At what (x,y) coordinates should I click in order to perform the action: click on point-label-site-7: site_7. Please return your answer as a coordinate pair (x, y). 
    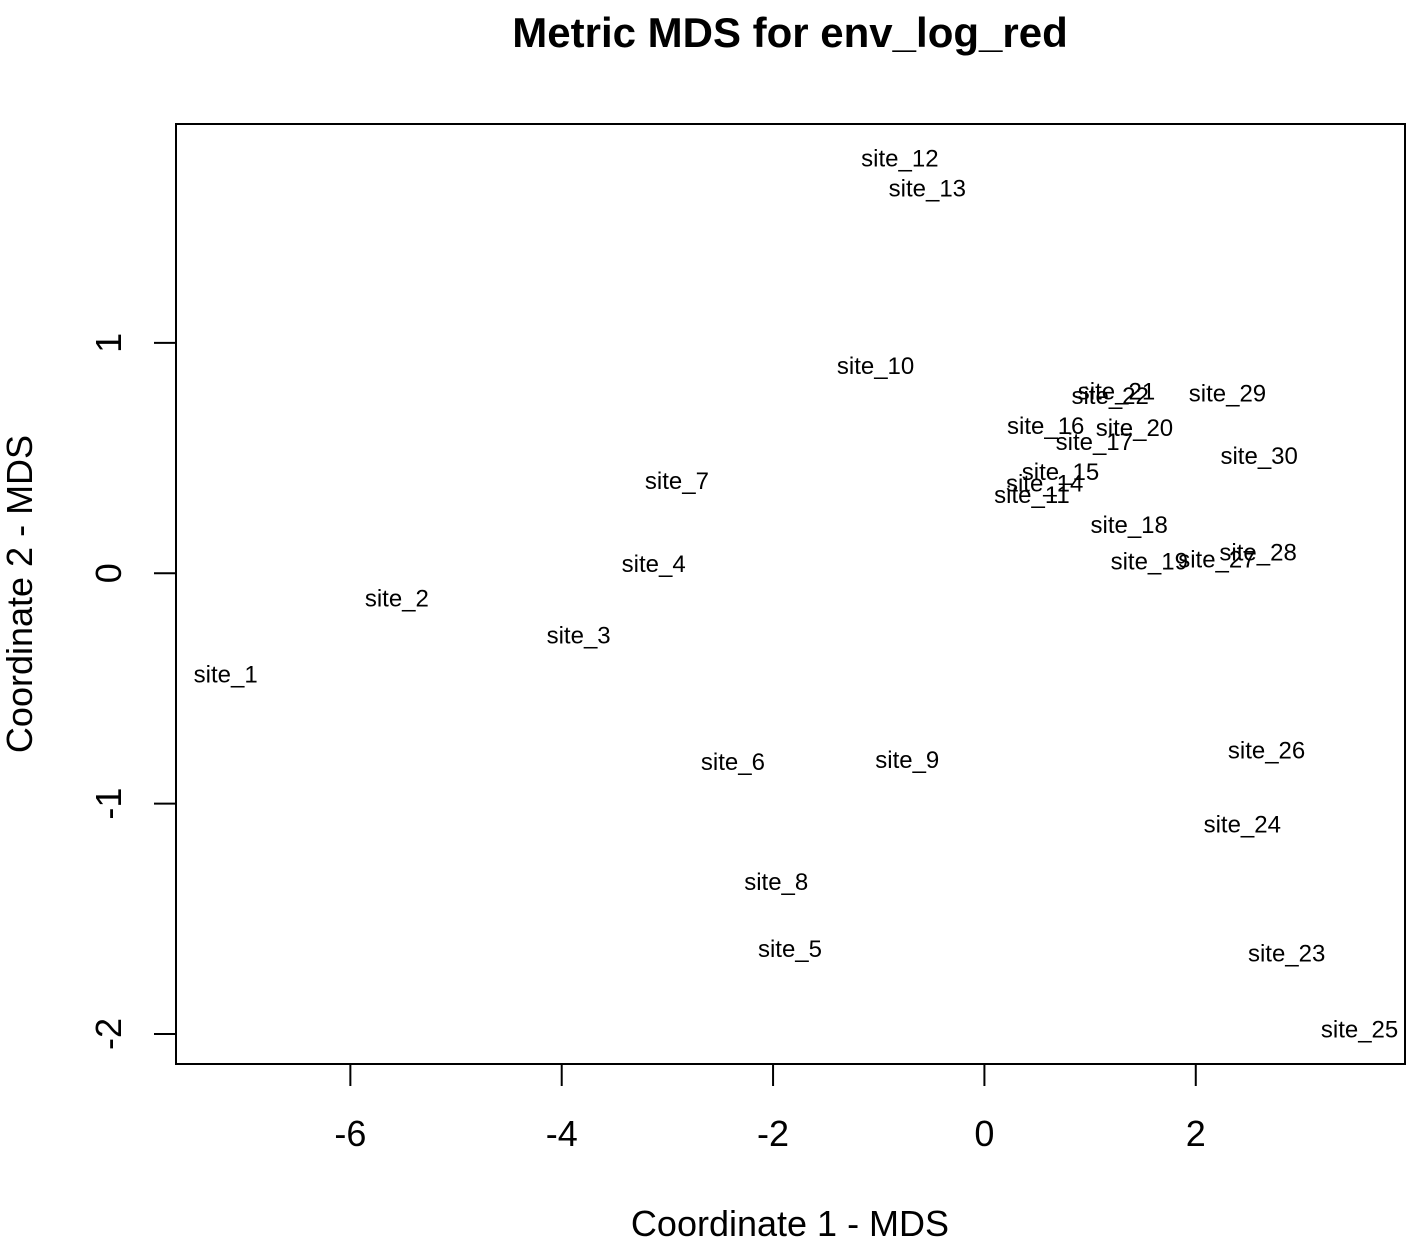
    Looking at the image, I should click on (677, 481).